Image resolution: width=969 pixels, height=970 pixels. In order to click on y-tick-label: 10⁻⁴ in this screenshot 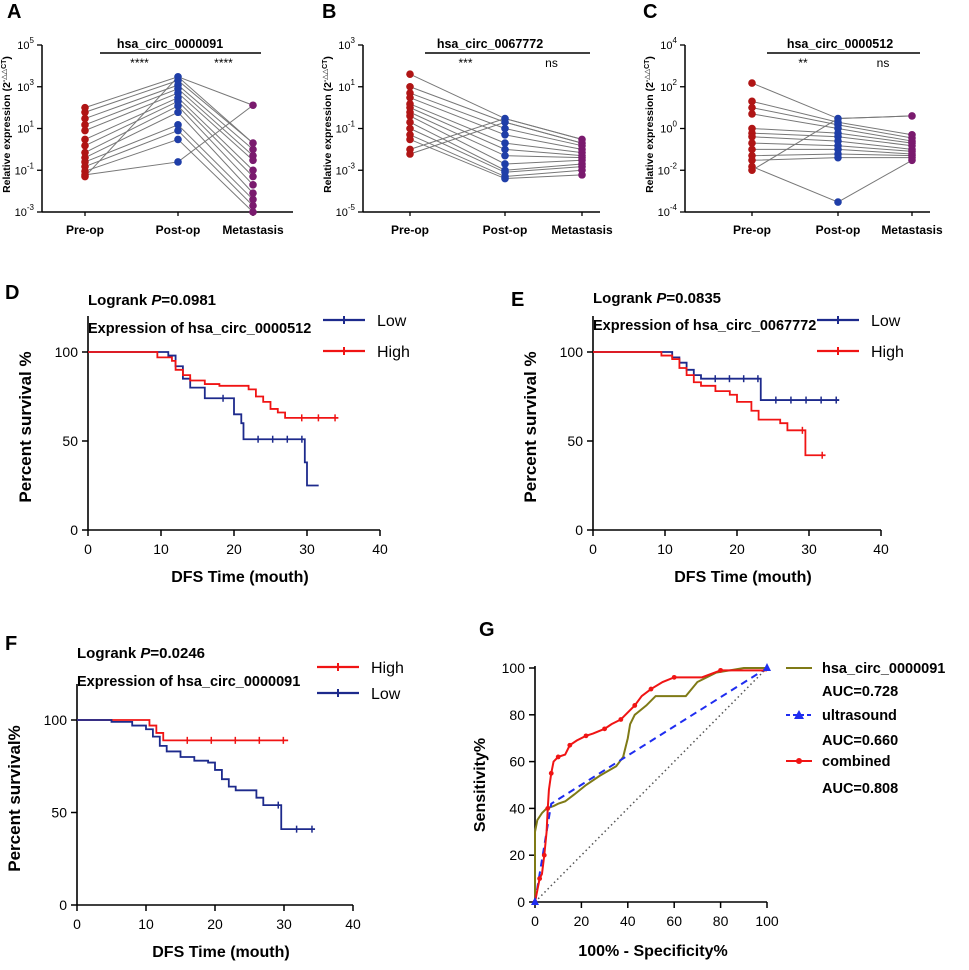, I will do `click(668, 211)`.